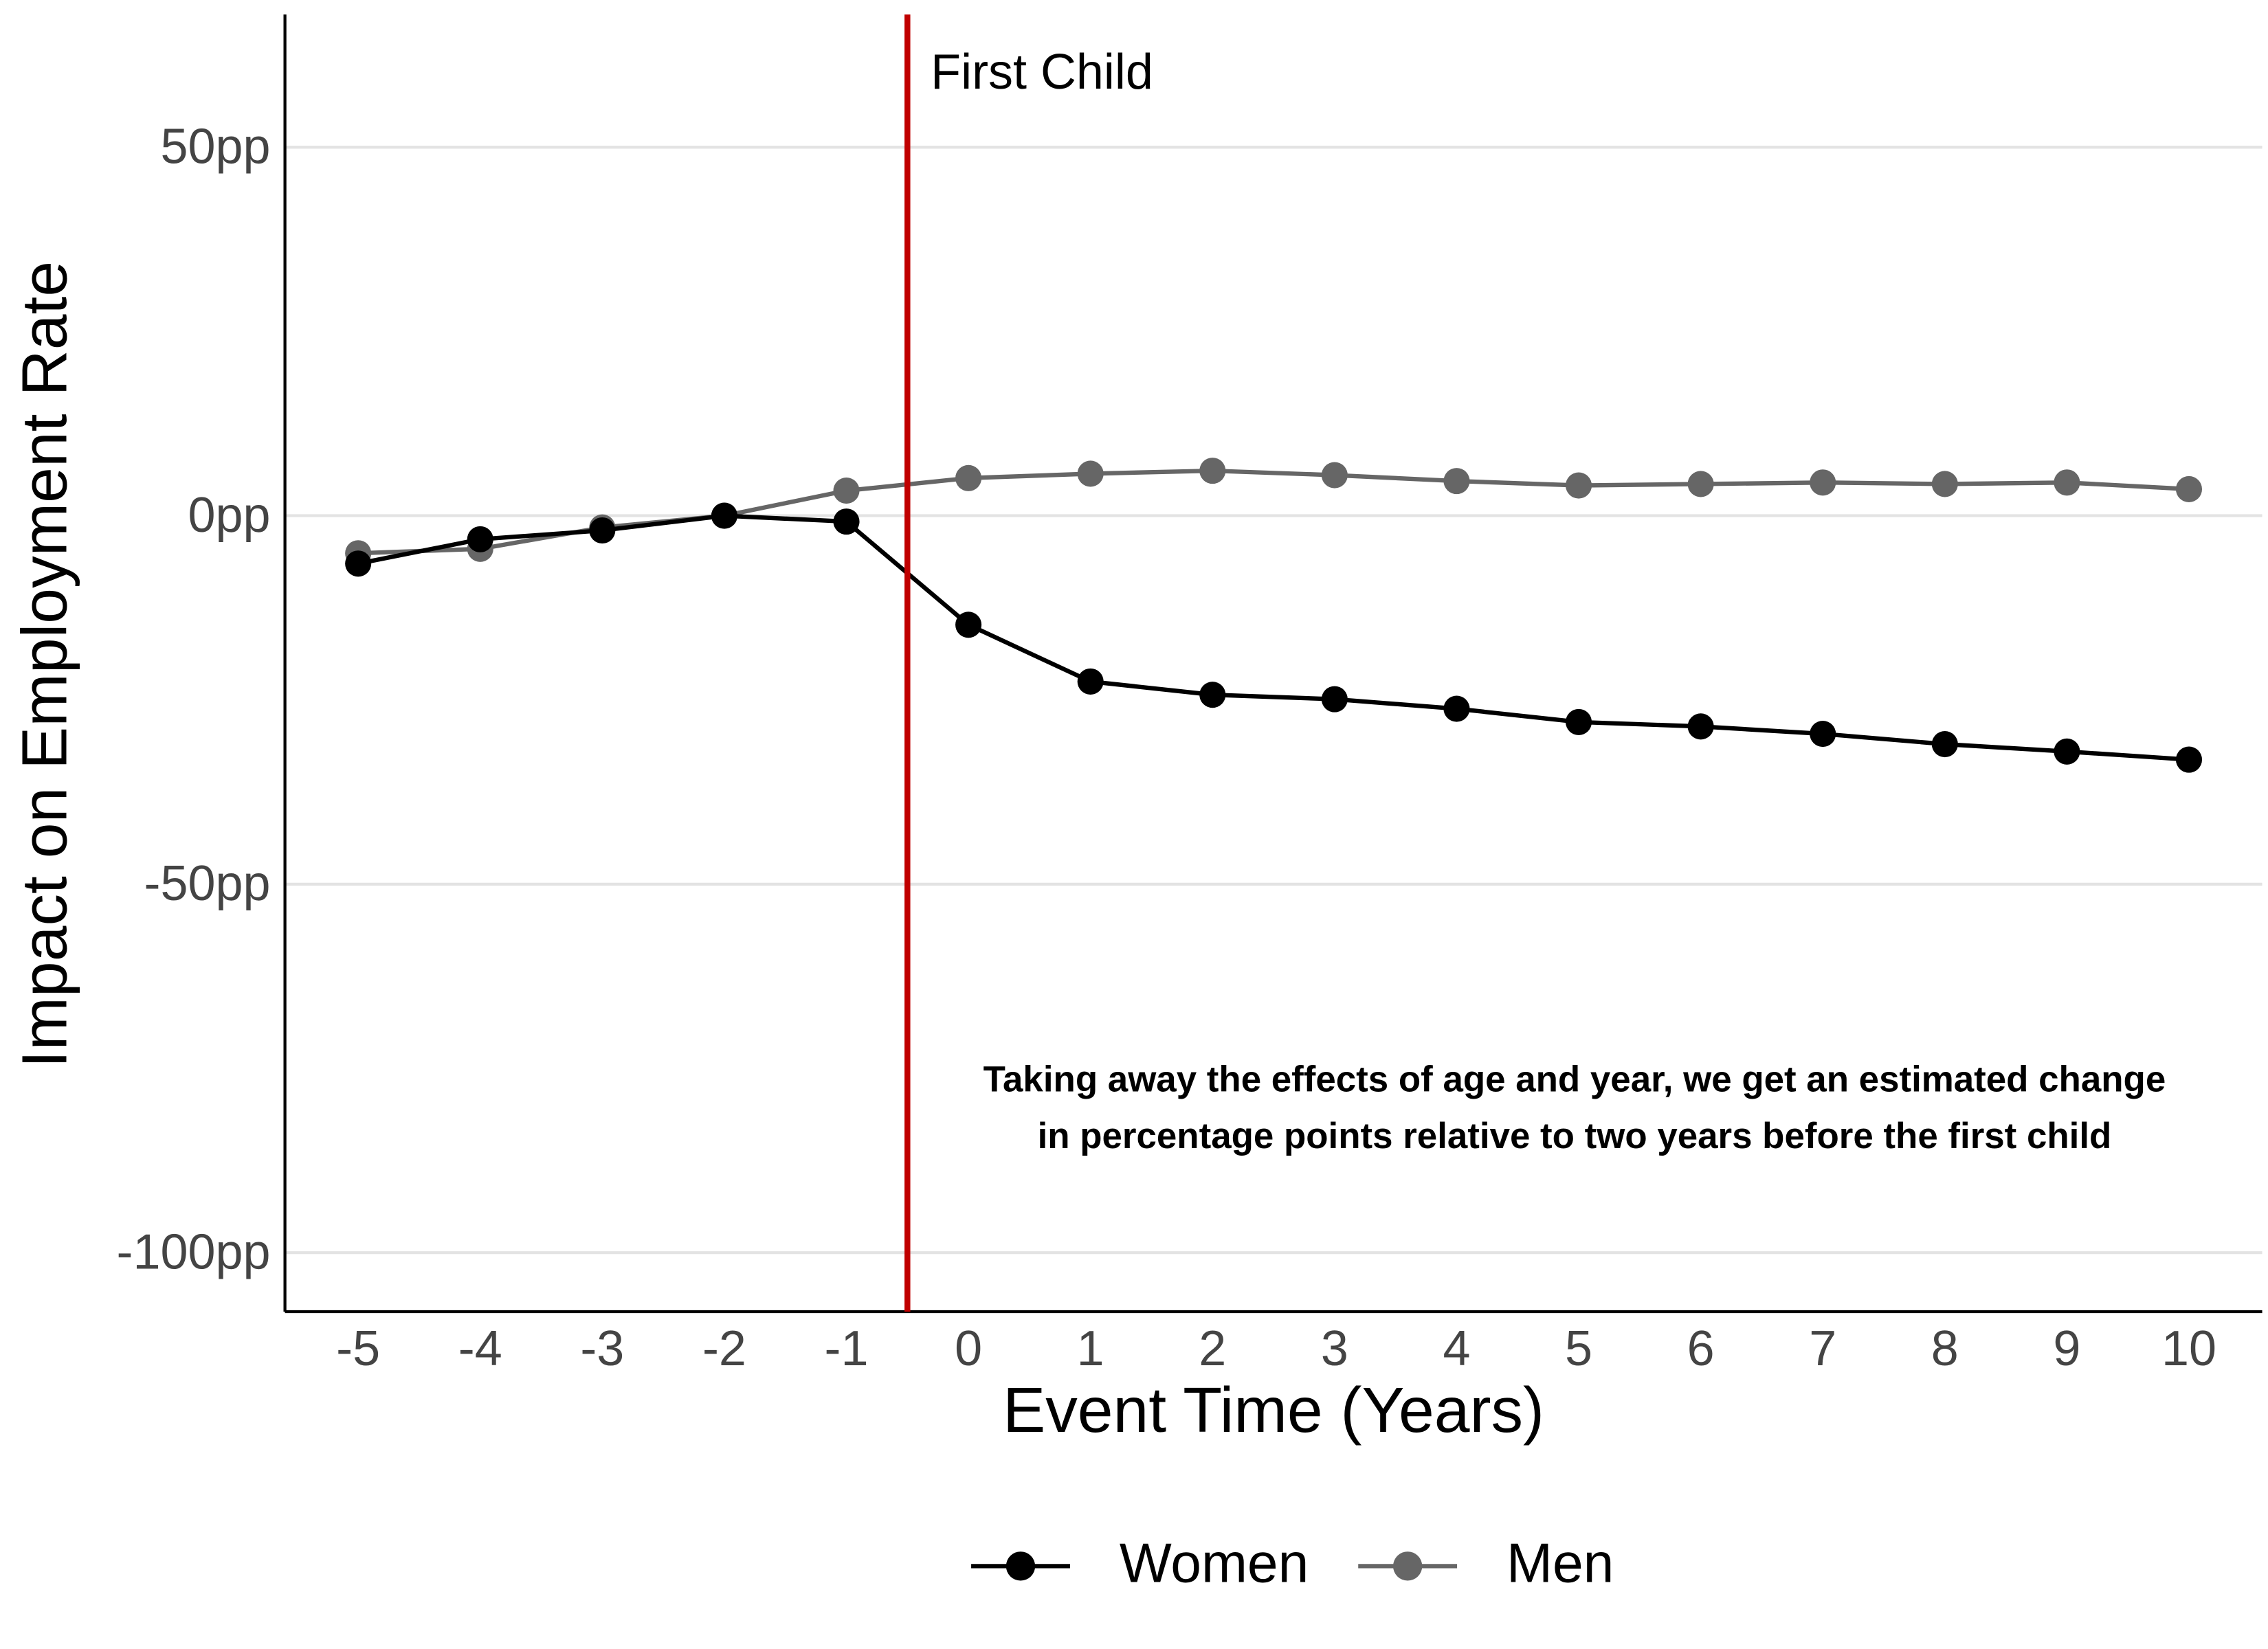  What do you see at coordinates (1822, 1348) in the screenshot?
I see `x-tick-label: 7` at bounding box center [1822, 1348].